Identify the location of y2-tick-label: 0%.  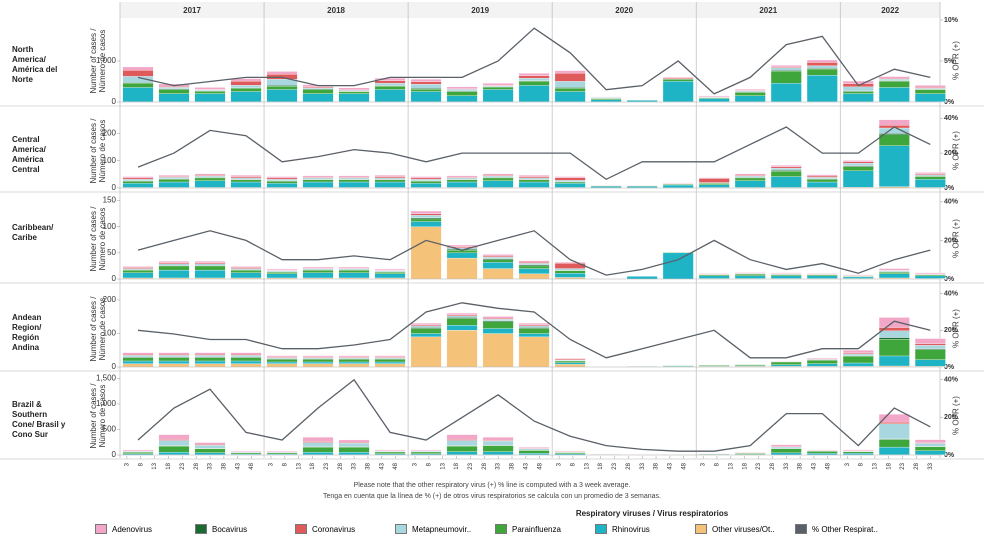
(949, 188).